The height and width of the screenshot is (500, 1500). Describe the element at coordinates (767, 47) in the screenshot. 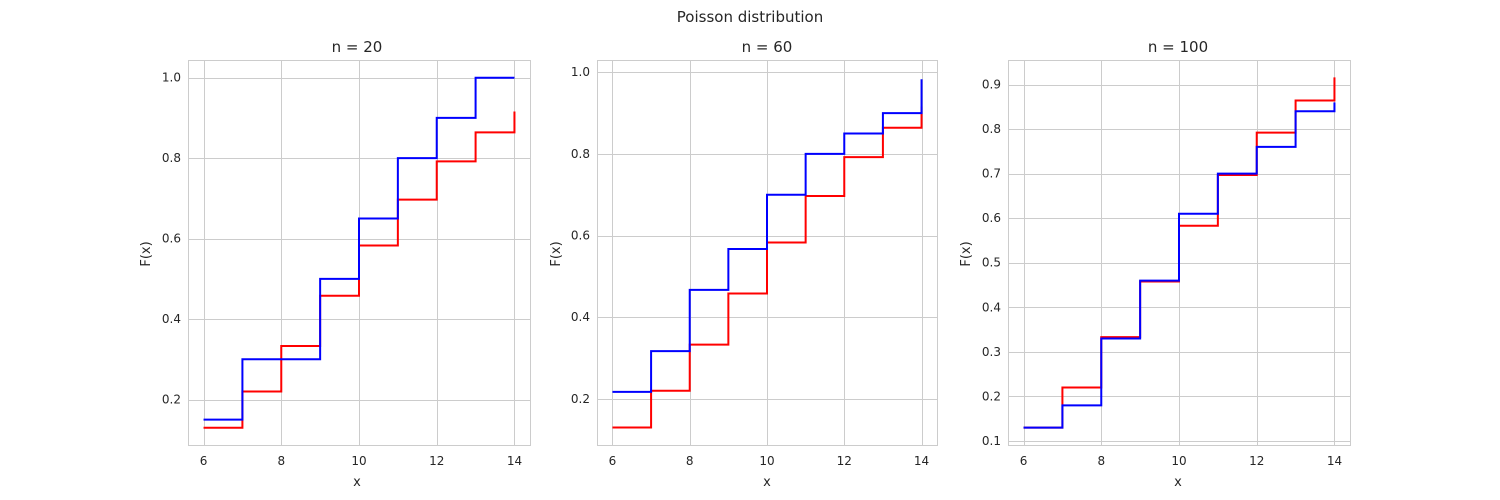

I see `subplot-title: n = 60` at that location.